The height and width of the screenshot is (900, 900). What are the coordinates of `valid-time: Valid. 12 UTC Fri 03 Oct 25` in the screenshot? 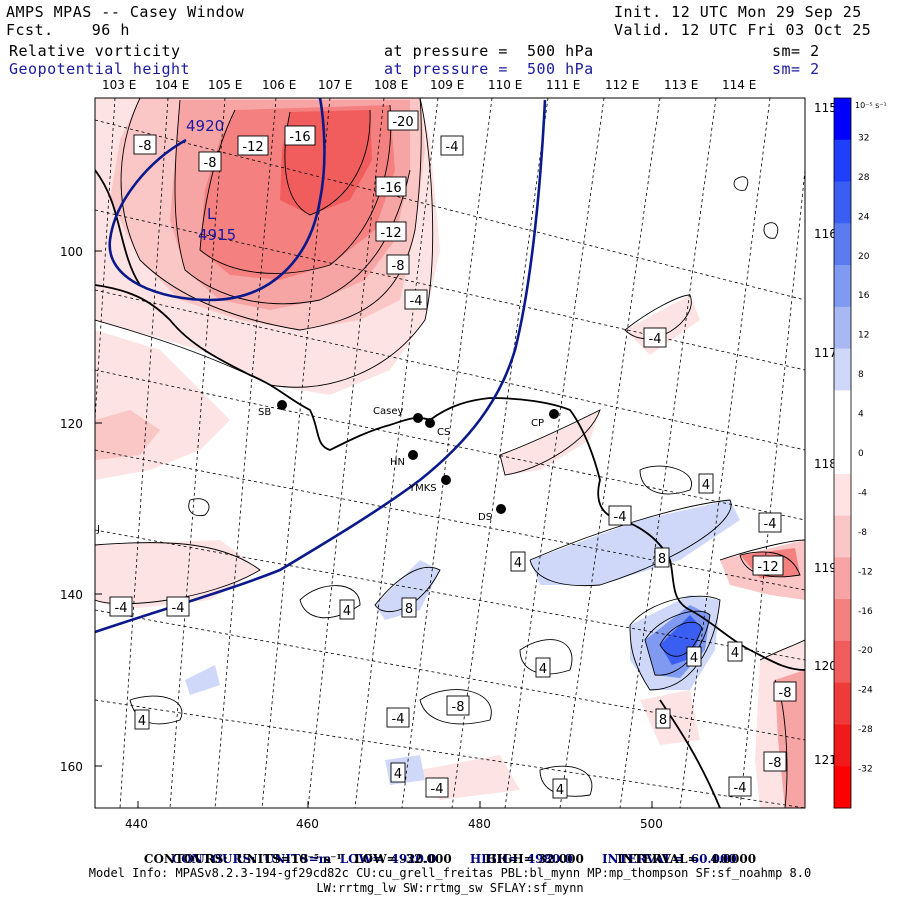 It's located at (743, 30).